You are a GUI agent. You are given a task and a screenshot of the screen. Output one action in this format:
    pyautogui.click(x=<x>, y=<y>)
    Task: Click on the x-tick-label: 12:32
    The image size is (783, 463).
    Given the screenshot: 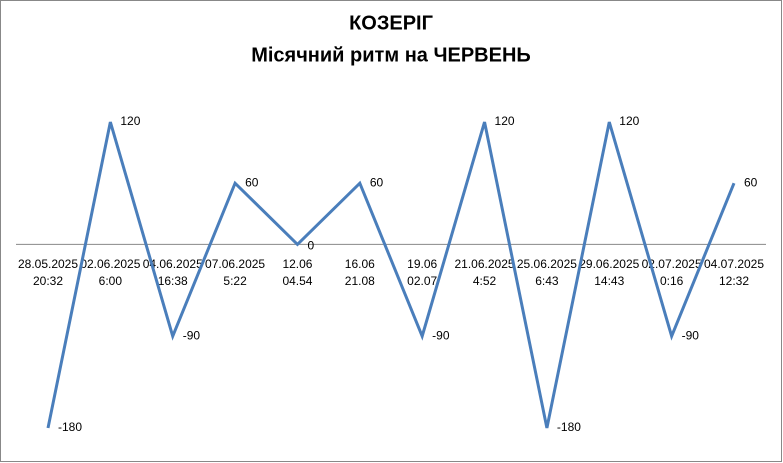 What is the action you would take?
    pyautogui.click(x=734, y=281)
    